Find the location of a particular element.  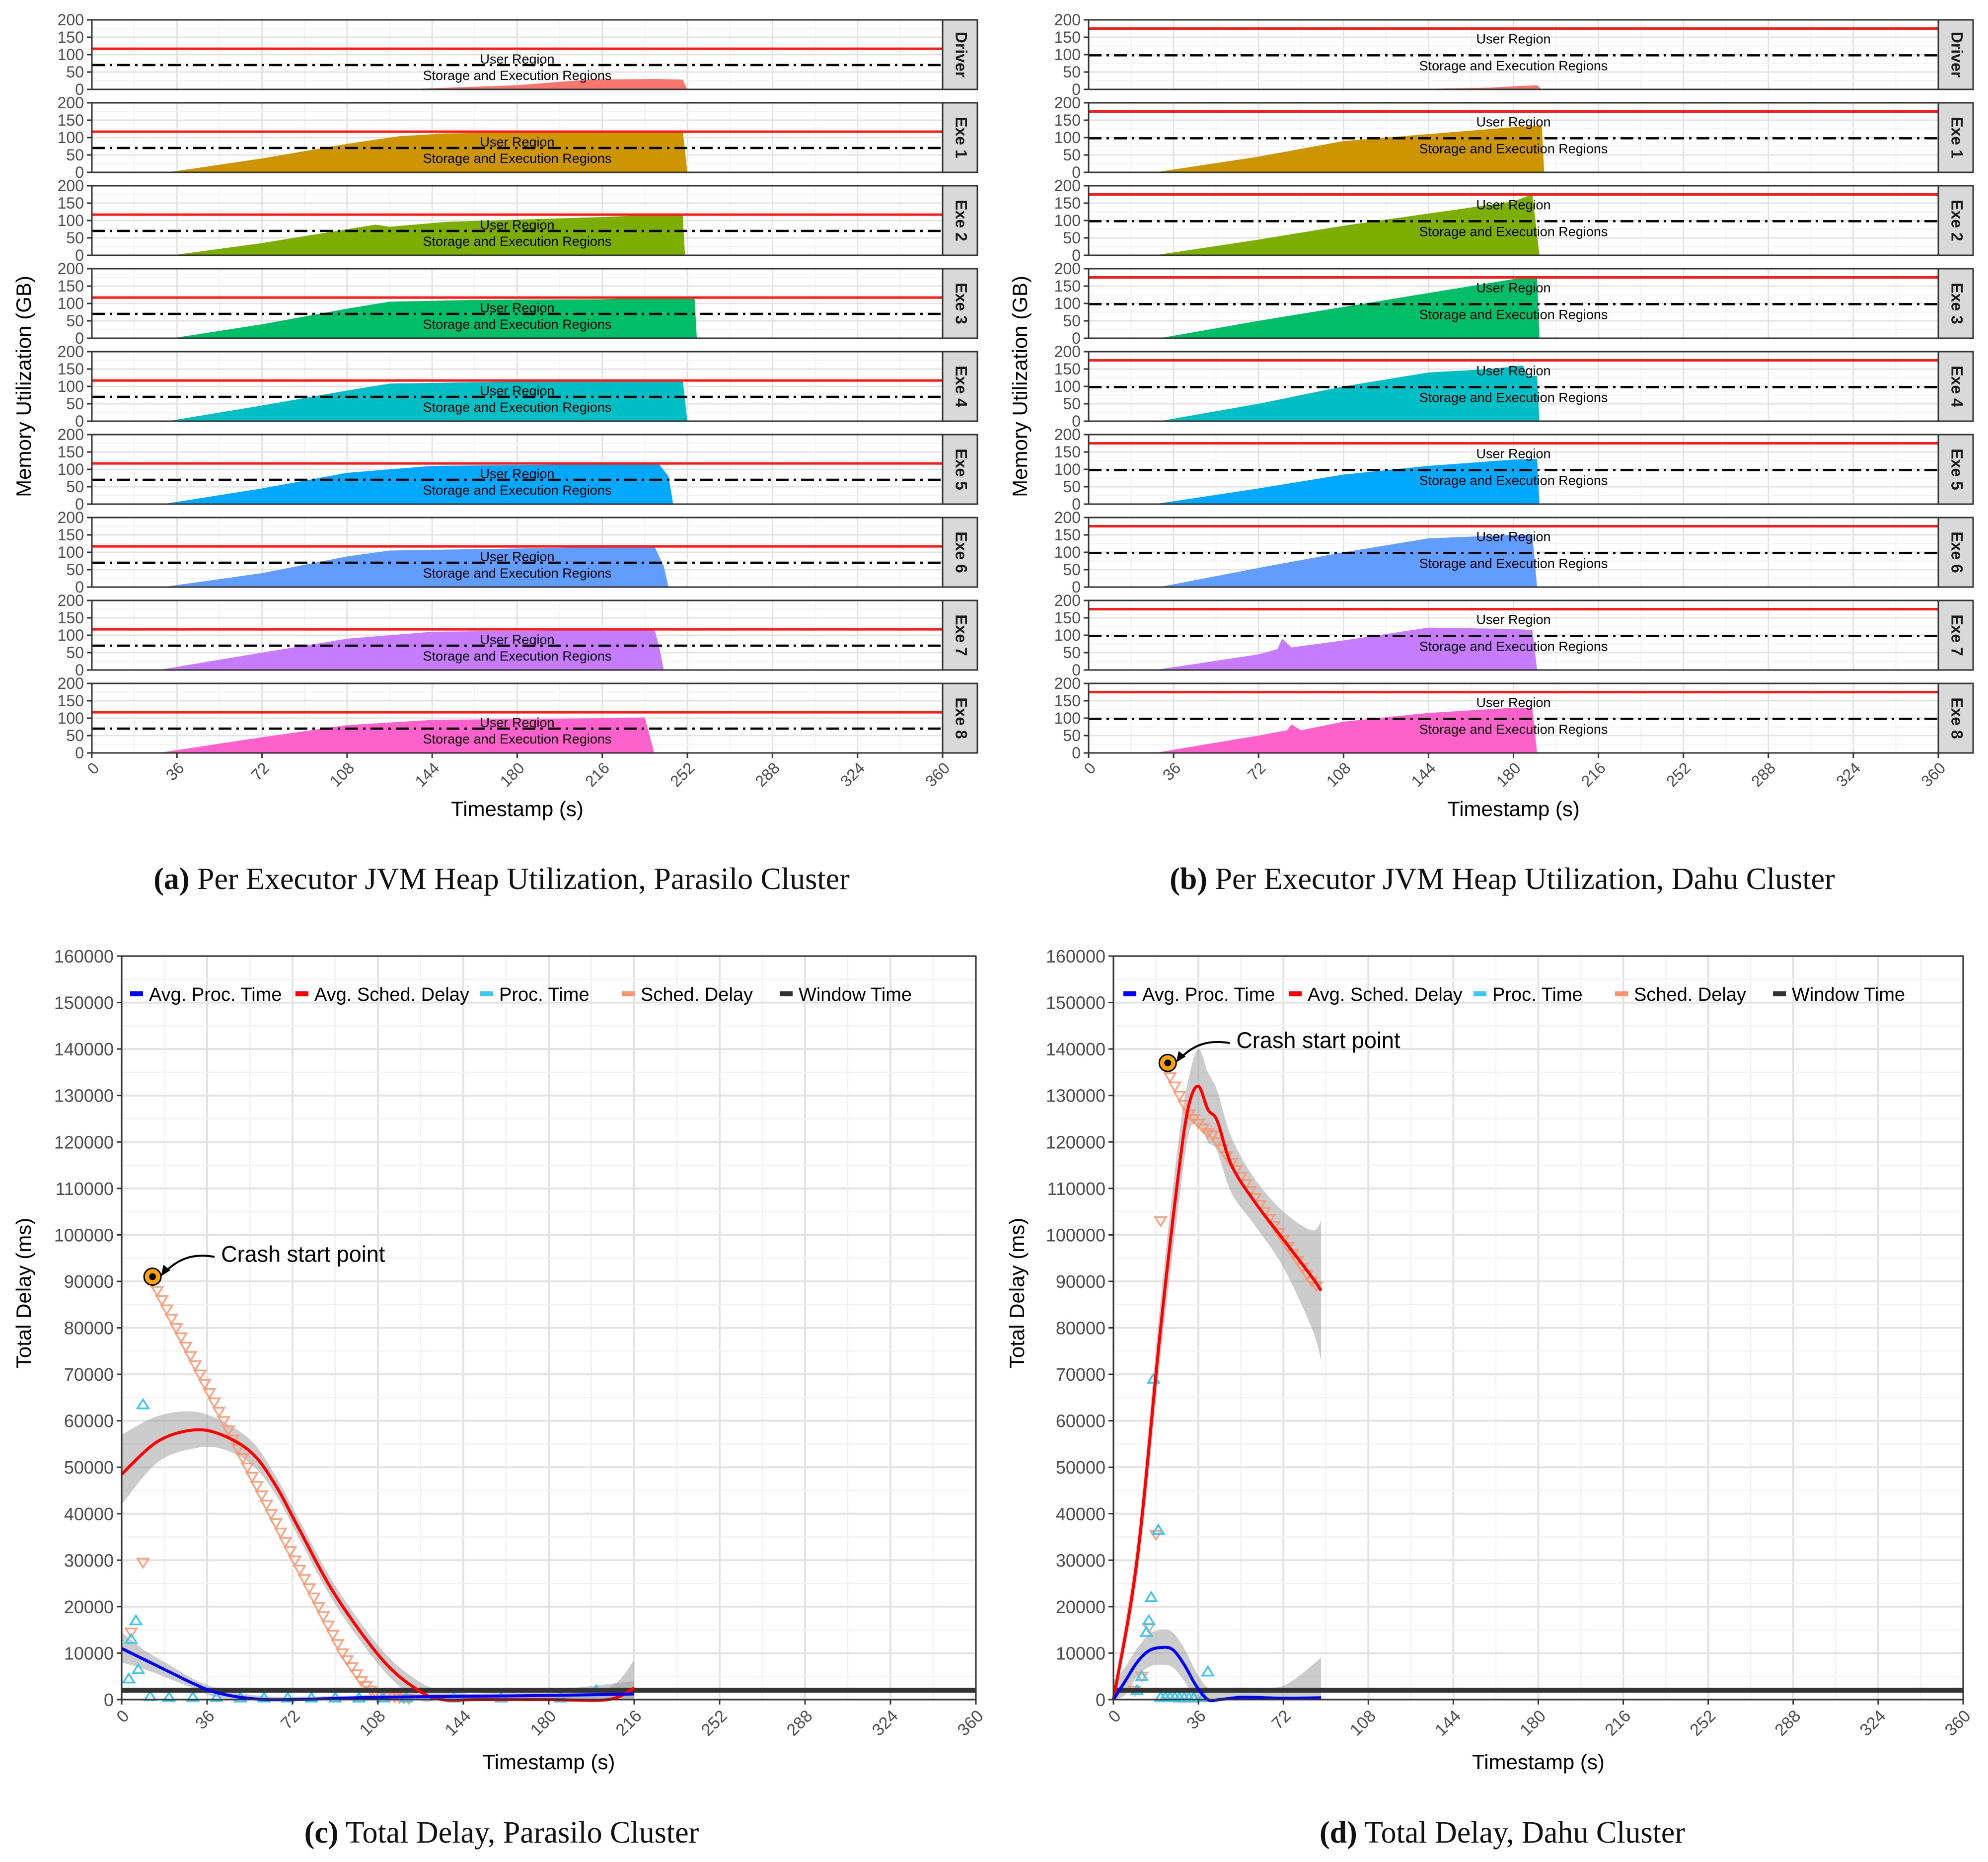

facet-label: Exe 6 is located at coordinates (961, 552).